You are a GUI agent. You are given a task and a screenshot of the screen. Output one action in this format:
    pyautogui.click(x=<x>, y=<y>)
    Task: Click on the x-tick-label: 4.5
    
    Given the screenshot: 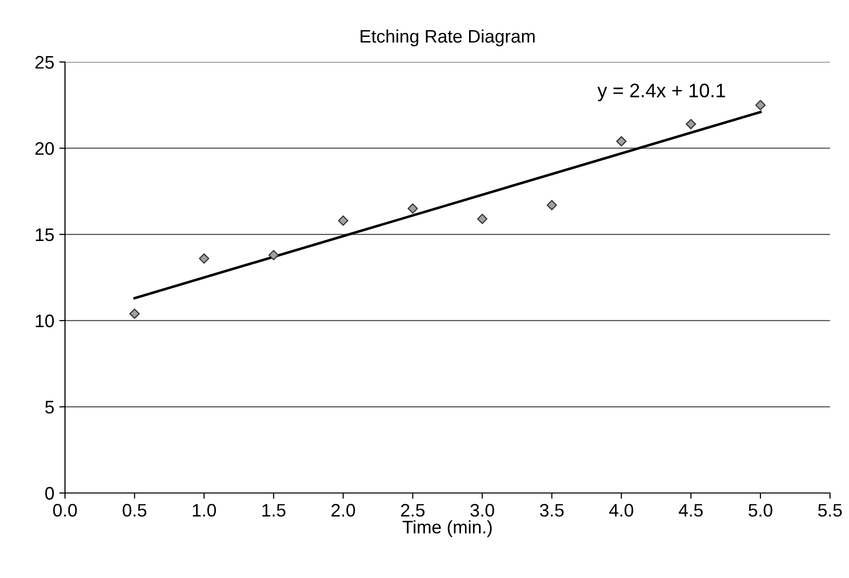 What is the action you would take?
    pyautogui.click(x=690, y=510)
    